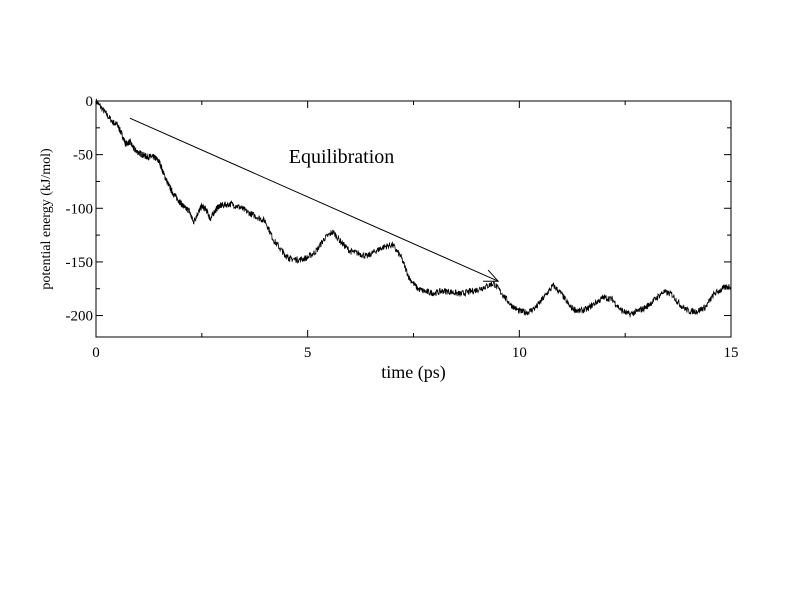 Image resolution: width=792 pixels, height=612 pixels. Describe the element at coordinates (519, 353) in the screenshot. I see `x-tick-label: 10` at that location.